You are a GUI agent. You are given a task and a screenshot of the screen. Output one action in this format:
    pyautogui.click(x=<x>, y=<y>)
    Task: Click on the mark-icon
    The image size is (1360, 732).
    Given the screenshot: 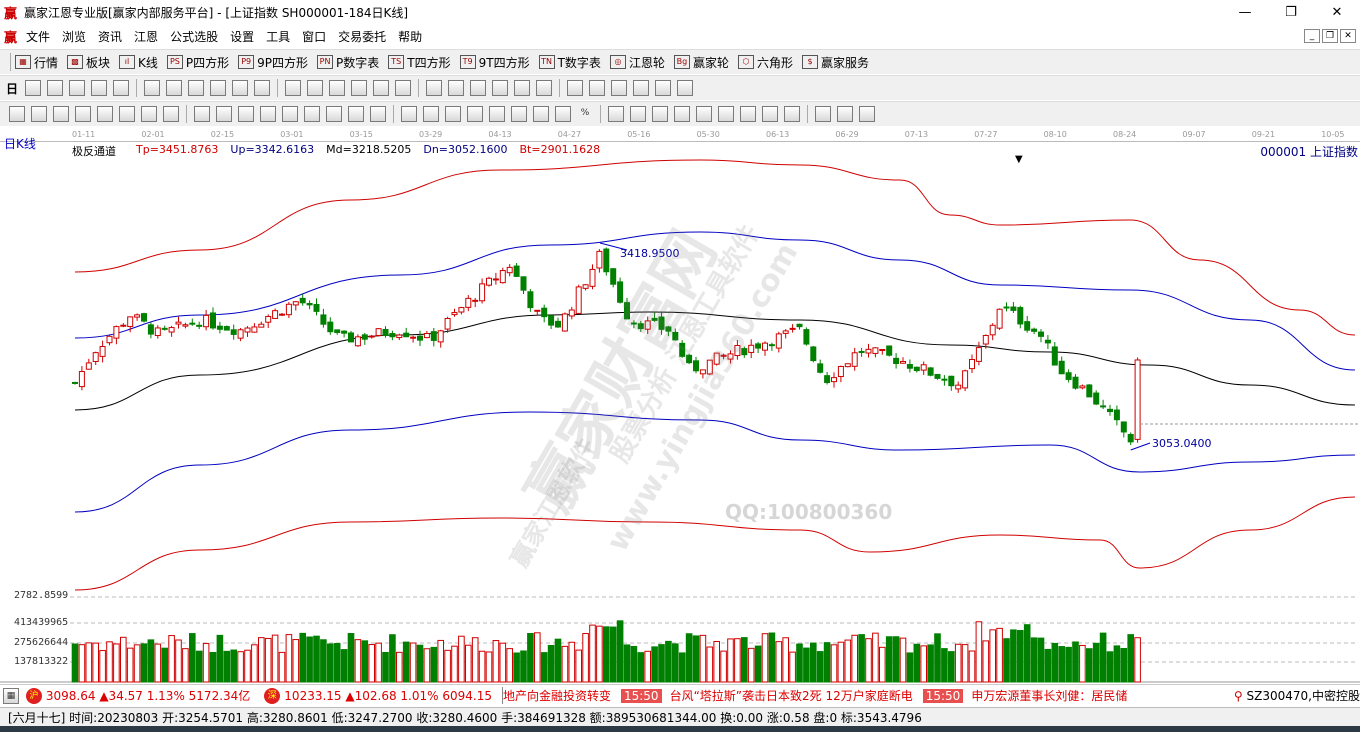 What is the action you would take?
    pyautogui.click(x=312, y=114)
    